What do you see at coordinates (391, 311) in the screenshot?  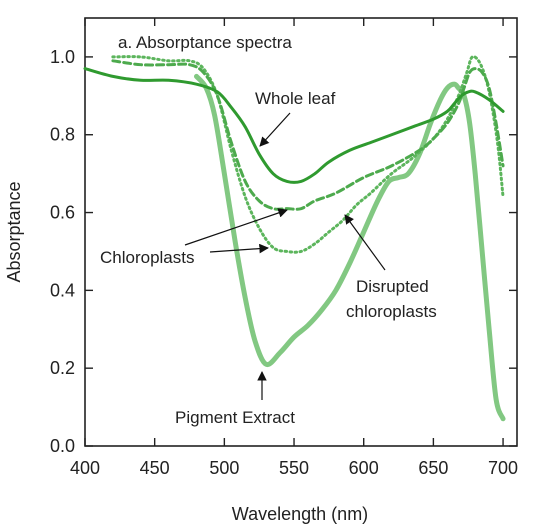 I see `annotation-disrupted-2: chloroplasts` at bounding box center [391, 311].